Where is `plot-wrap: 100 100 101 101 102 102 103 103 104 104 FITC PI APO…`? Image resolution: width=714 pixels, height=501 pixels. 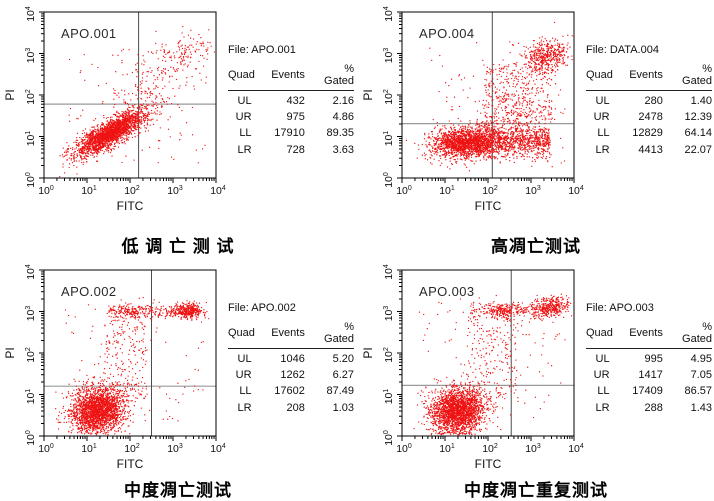
plot-wrap: 100 100 101 101 102 102 103 103 104 104 FITC PI APO… is located at coordinates (114, 372).